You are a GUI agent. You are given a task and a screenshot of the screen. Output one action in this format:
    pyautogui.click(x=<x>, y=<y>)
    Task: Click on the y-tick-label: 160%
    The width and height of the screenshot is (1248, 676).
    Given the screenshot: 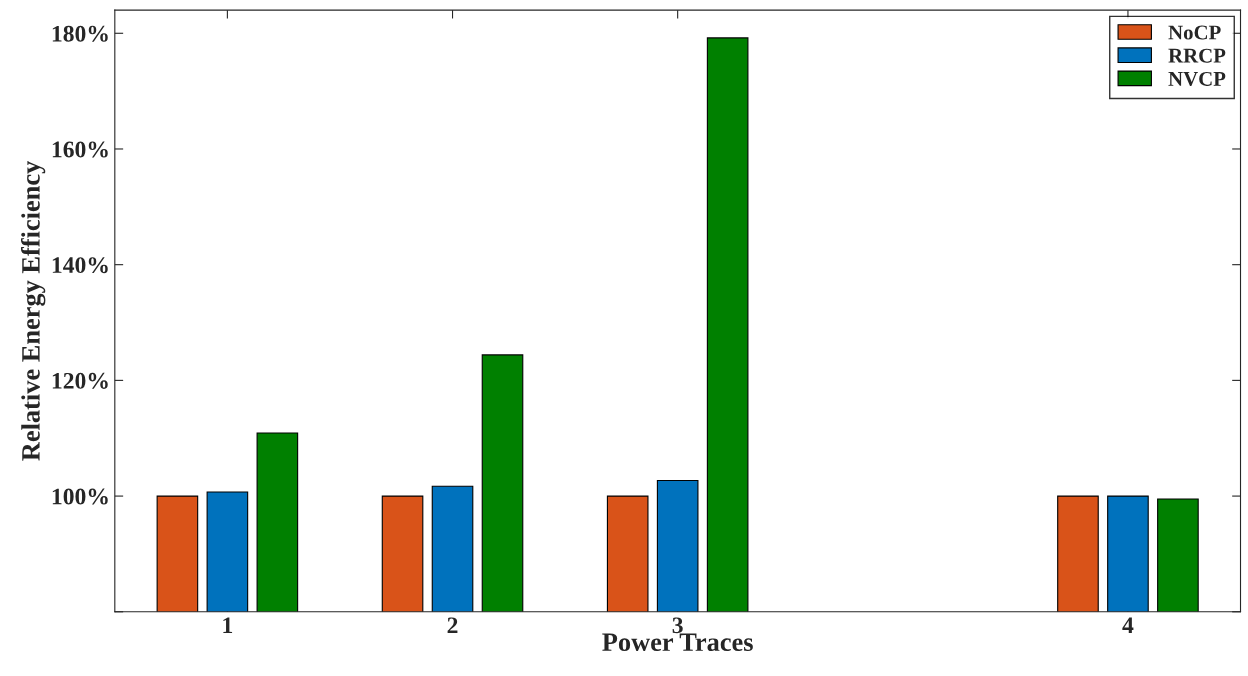 What is the action you would take?
    pyautogui.click(x=80, y=149)
    